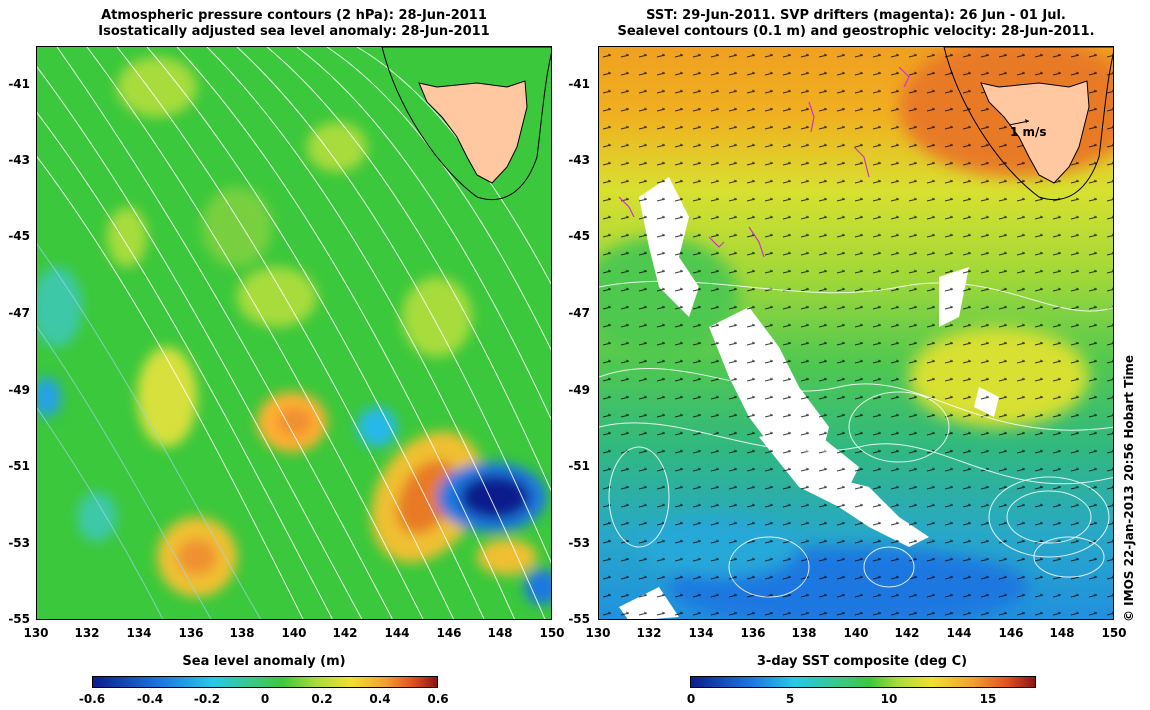  I want to click on left-colorbar-tick: -0.6, so click(92, 699).